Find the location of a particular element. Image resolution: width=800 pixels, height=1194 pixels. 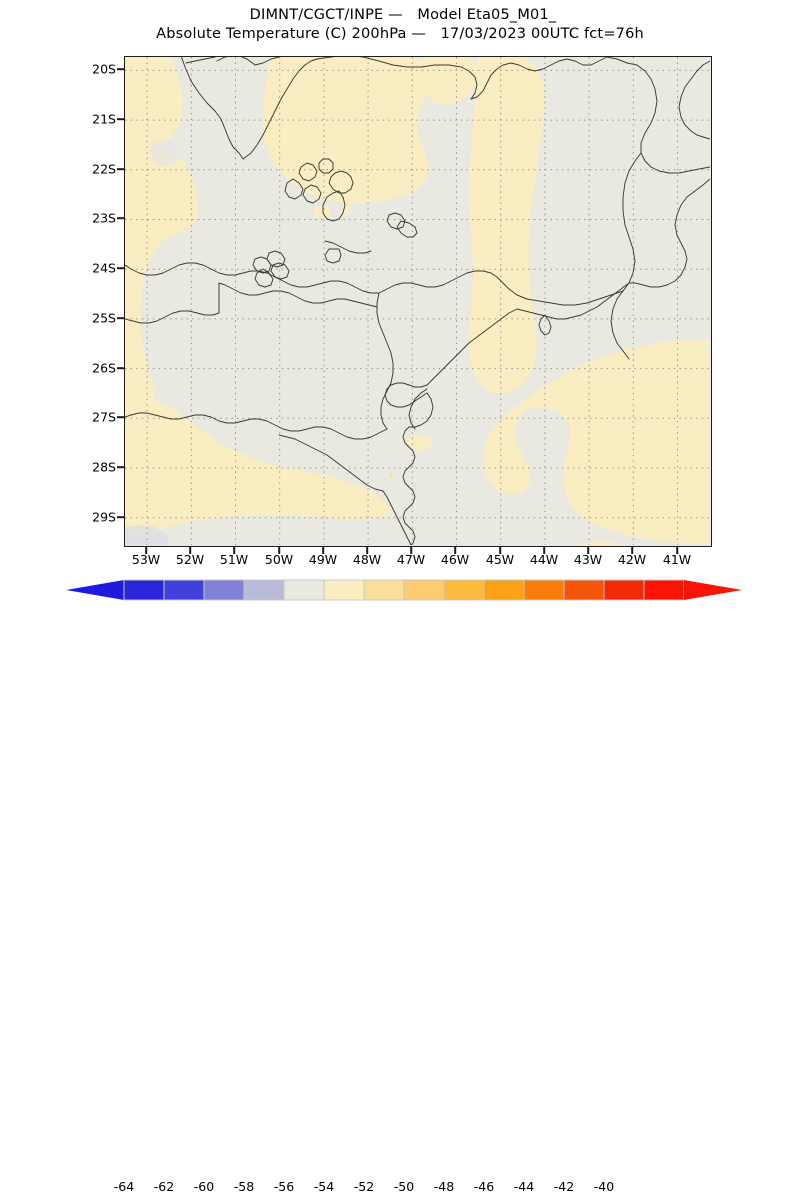

colorbar-tick-8: -48 is located at coordinates (444, 1186).